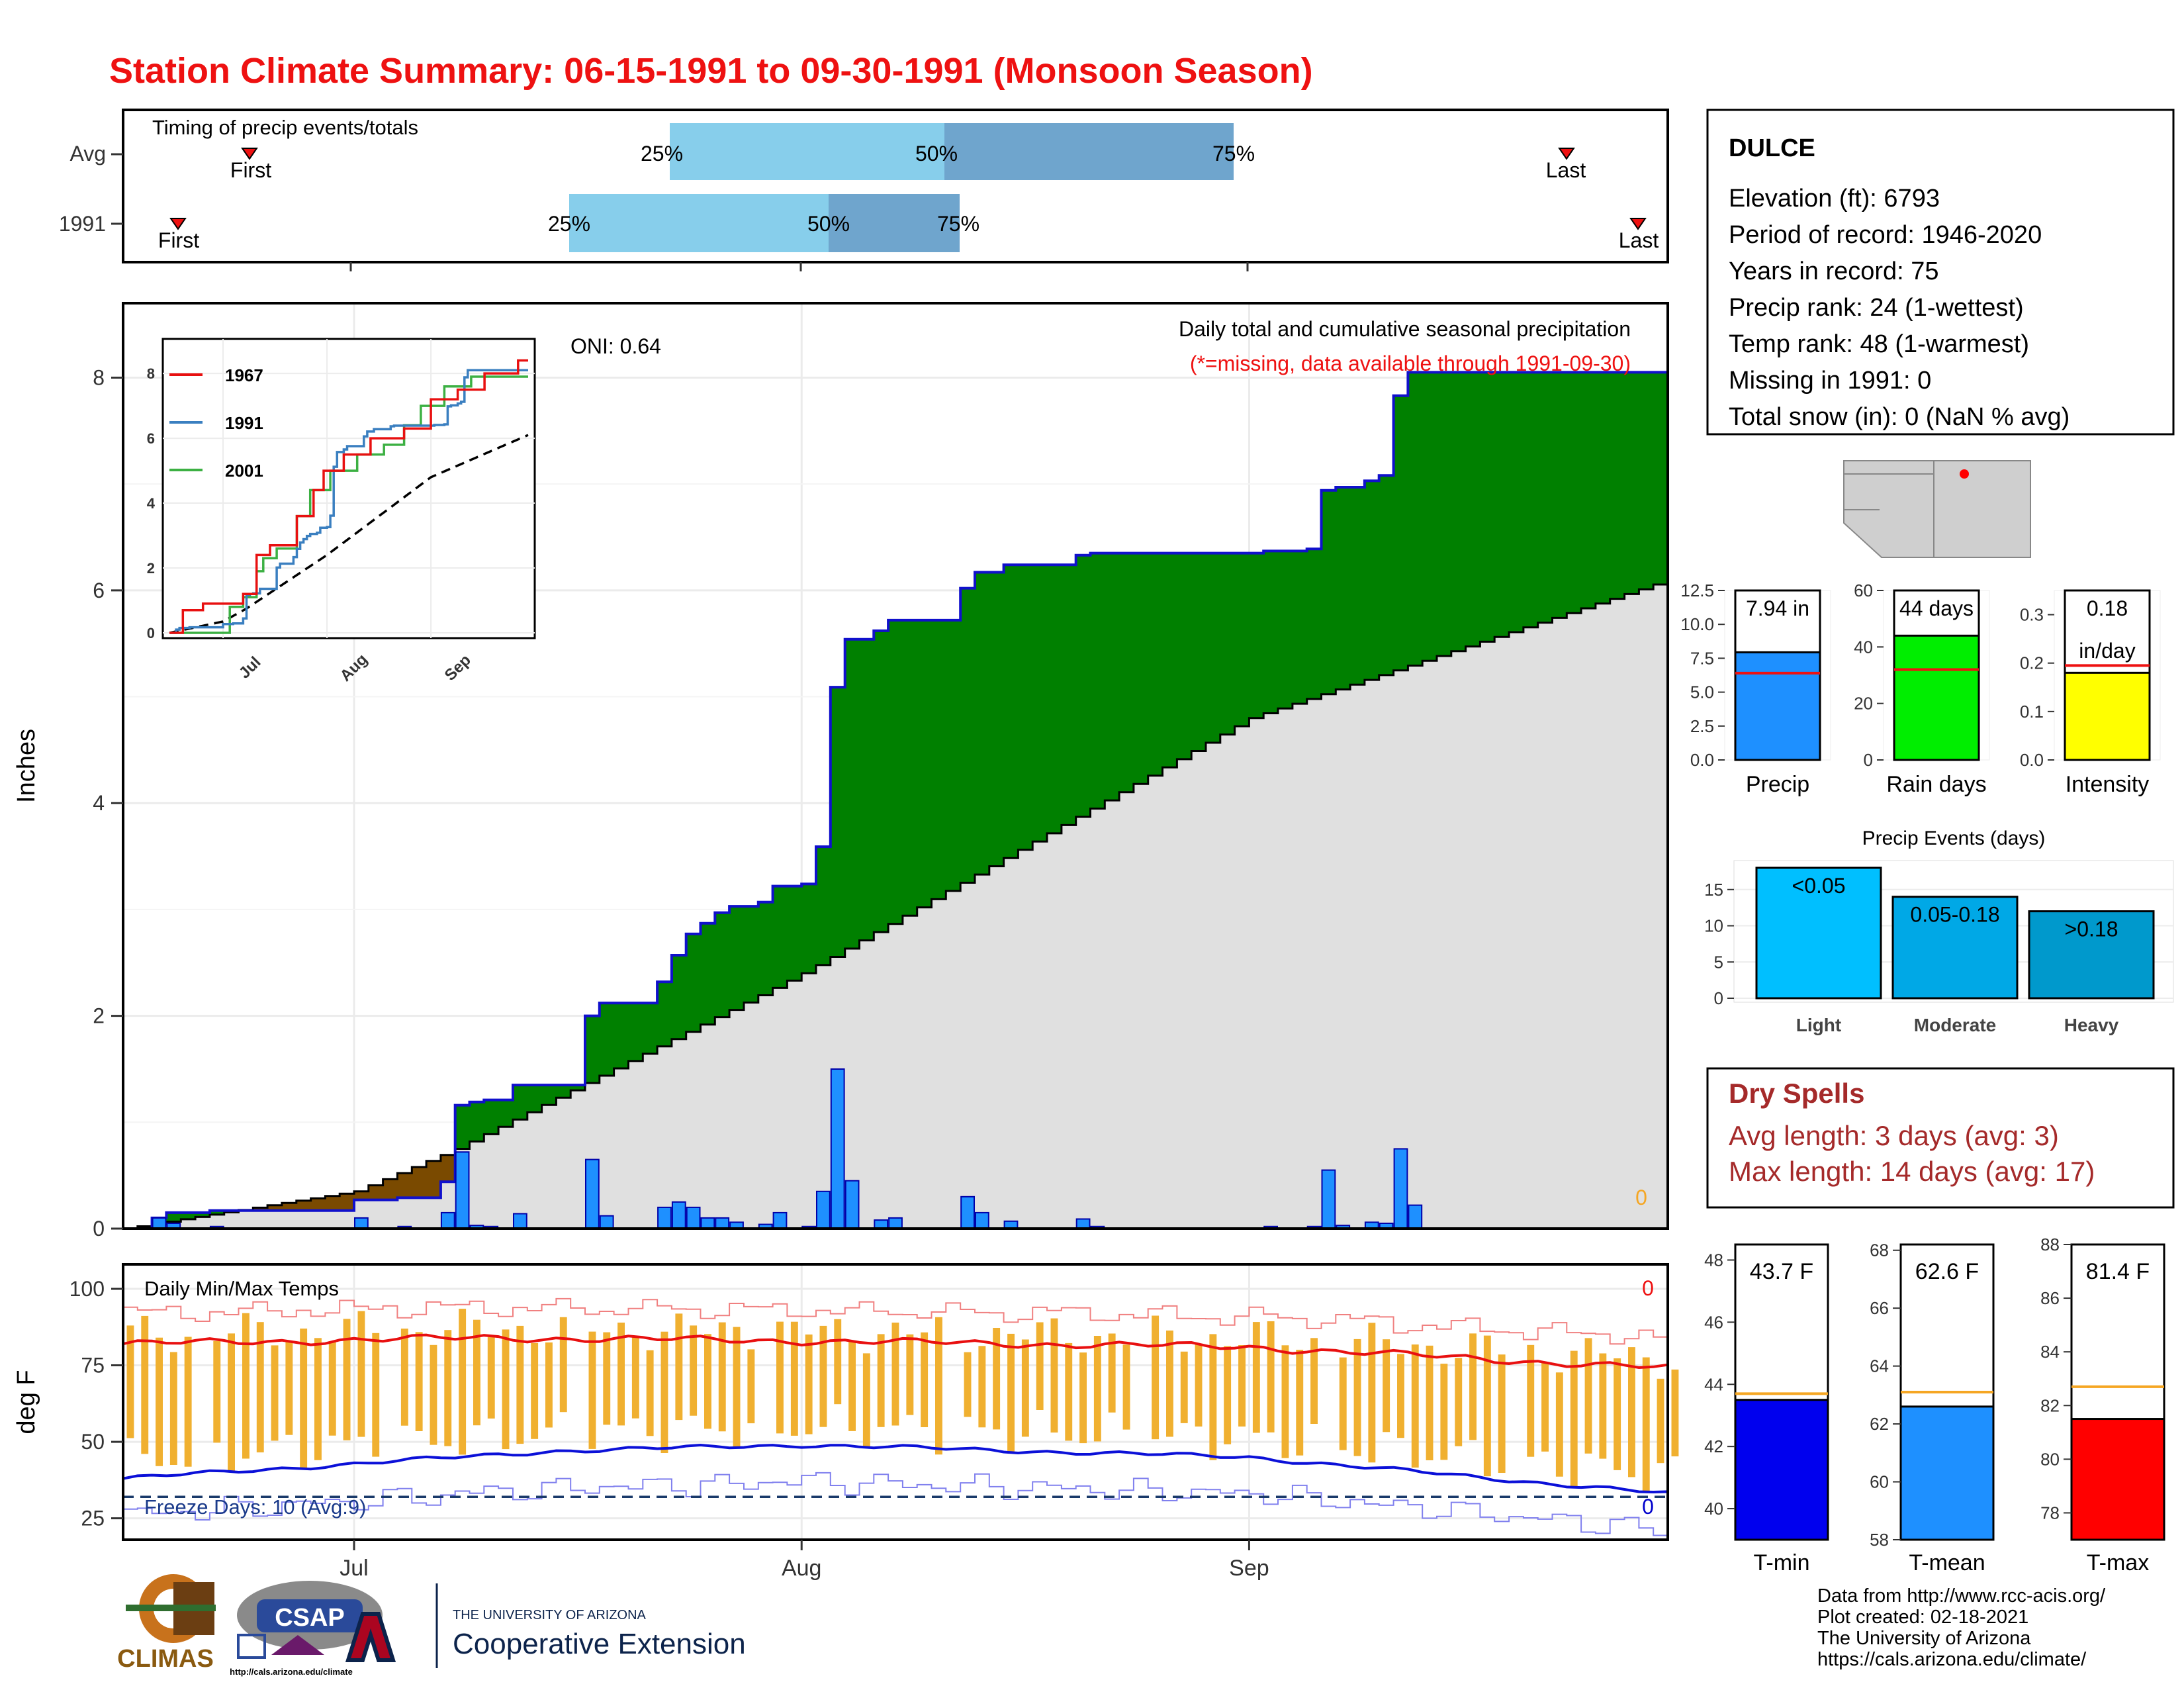 This screenshot has width=2184, height=1688. Describe the element at coordinates (2108, 784) in the screenshot. I see `summary-bar-label: Intensity` at that location.